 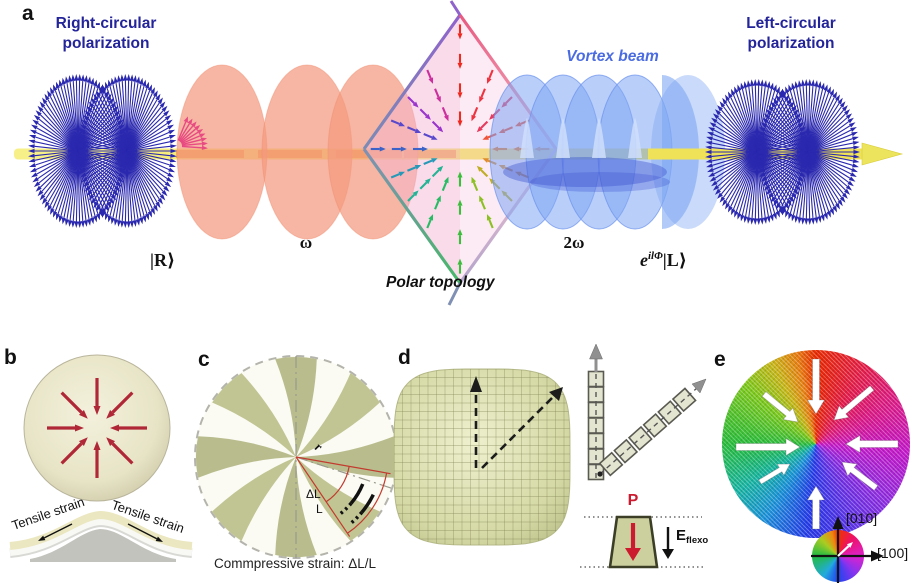 What do you see at coordinates (296, 457) in the screenshot?
I see `compressive-pinwheel` at bounding box center [296, 457].